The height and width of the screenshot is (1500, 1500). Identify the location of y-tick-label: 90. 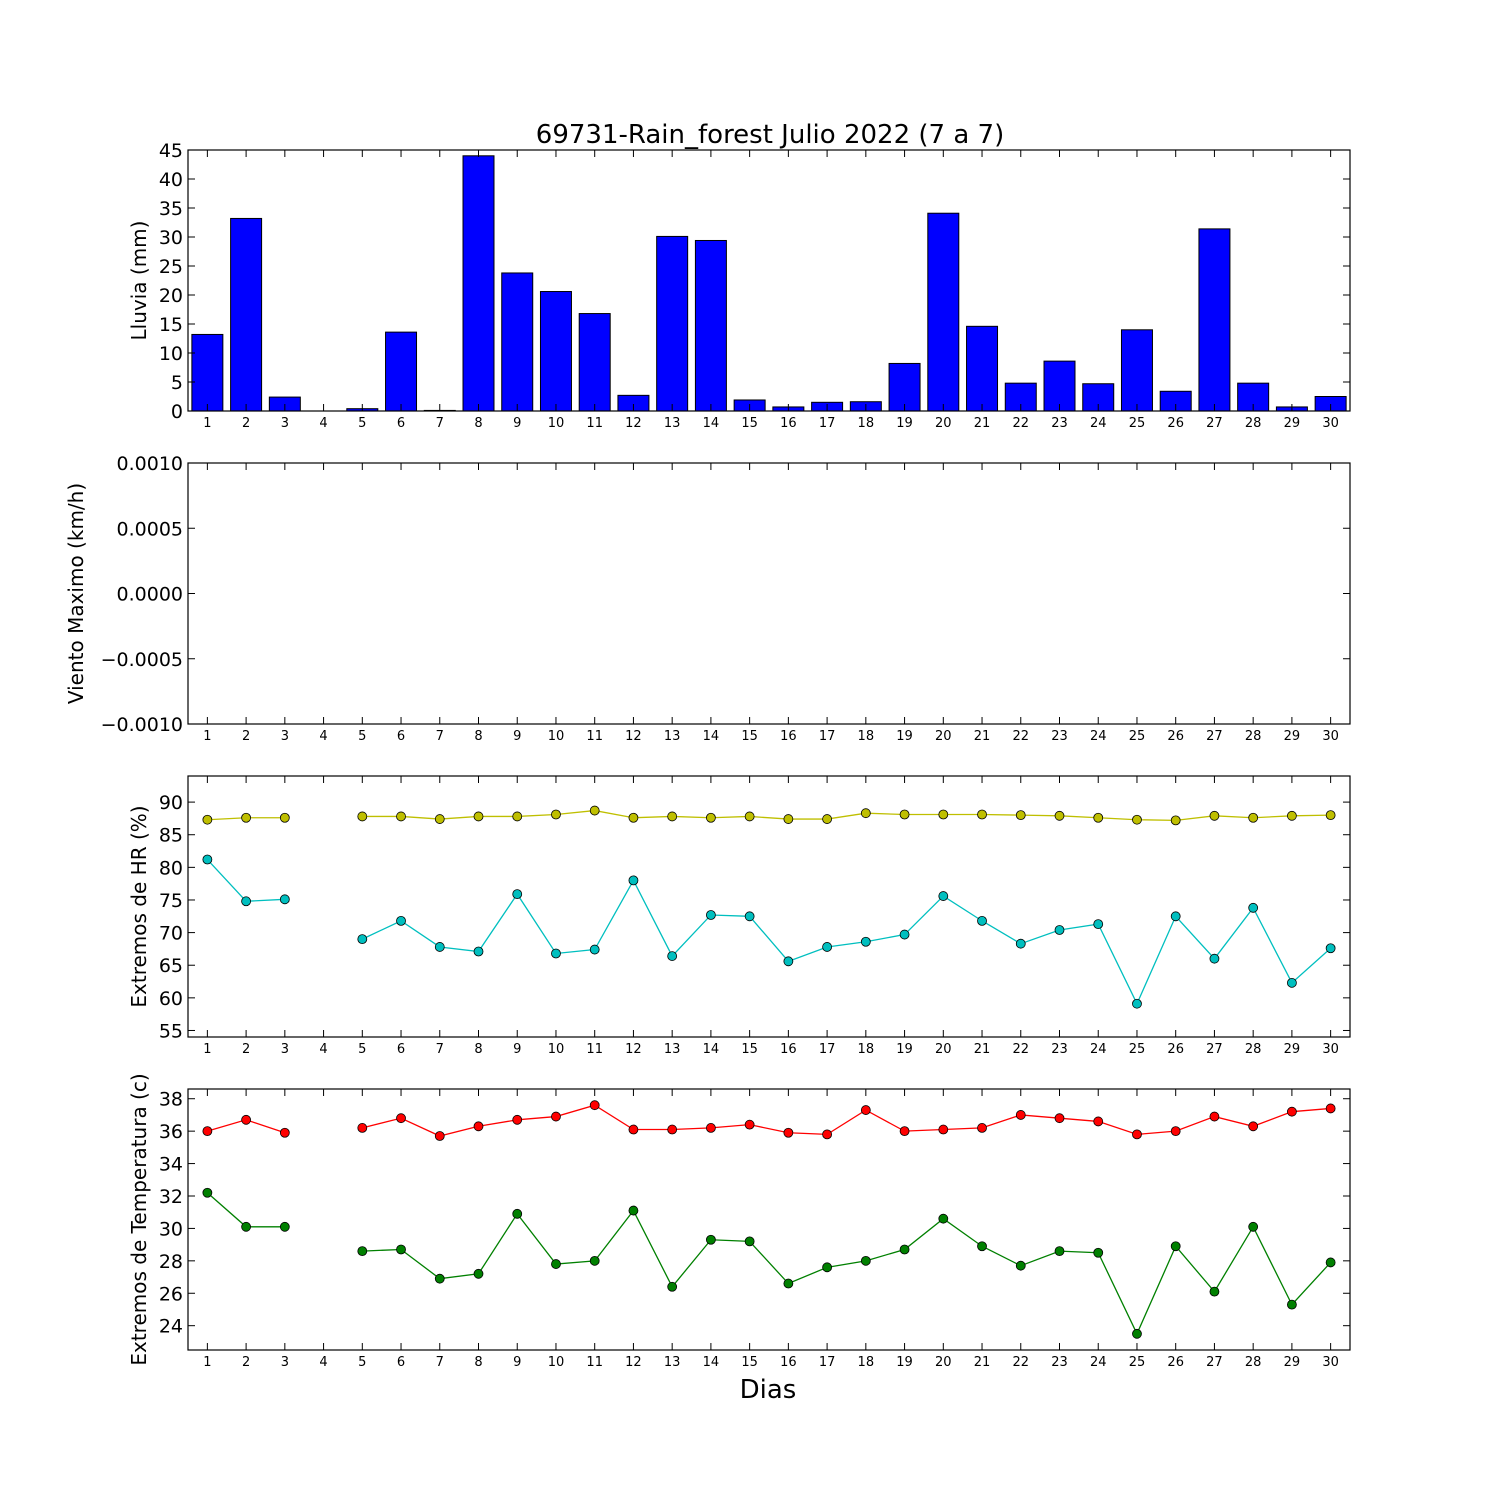
(171, 803).